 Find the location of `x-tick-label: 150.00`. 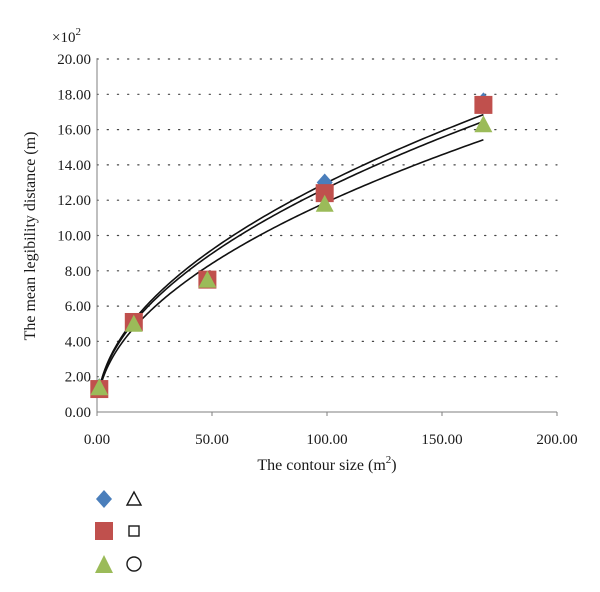

x-tick-label: 150.00 is located at coordinates (441, 440).